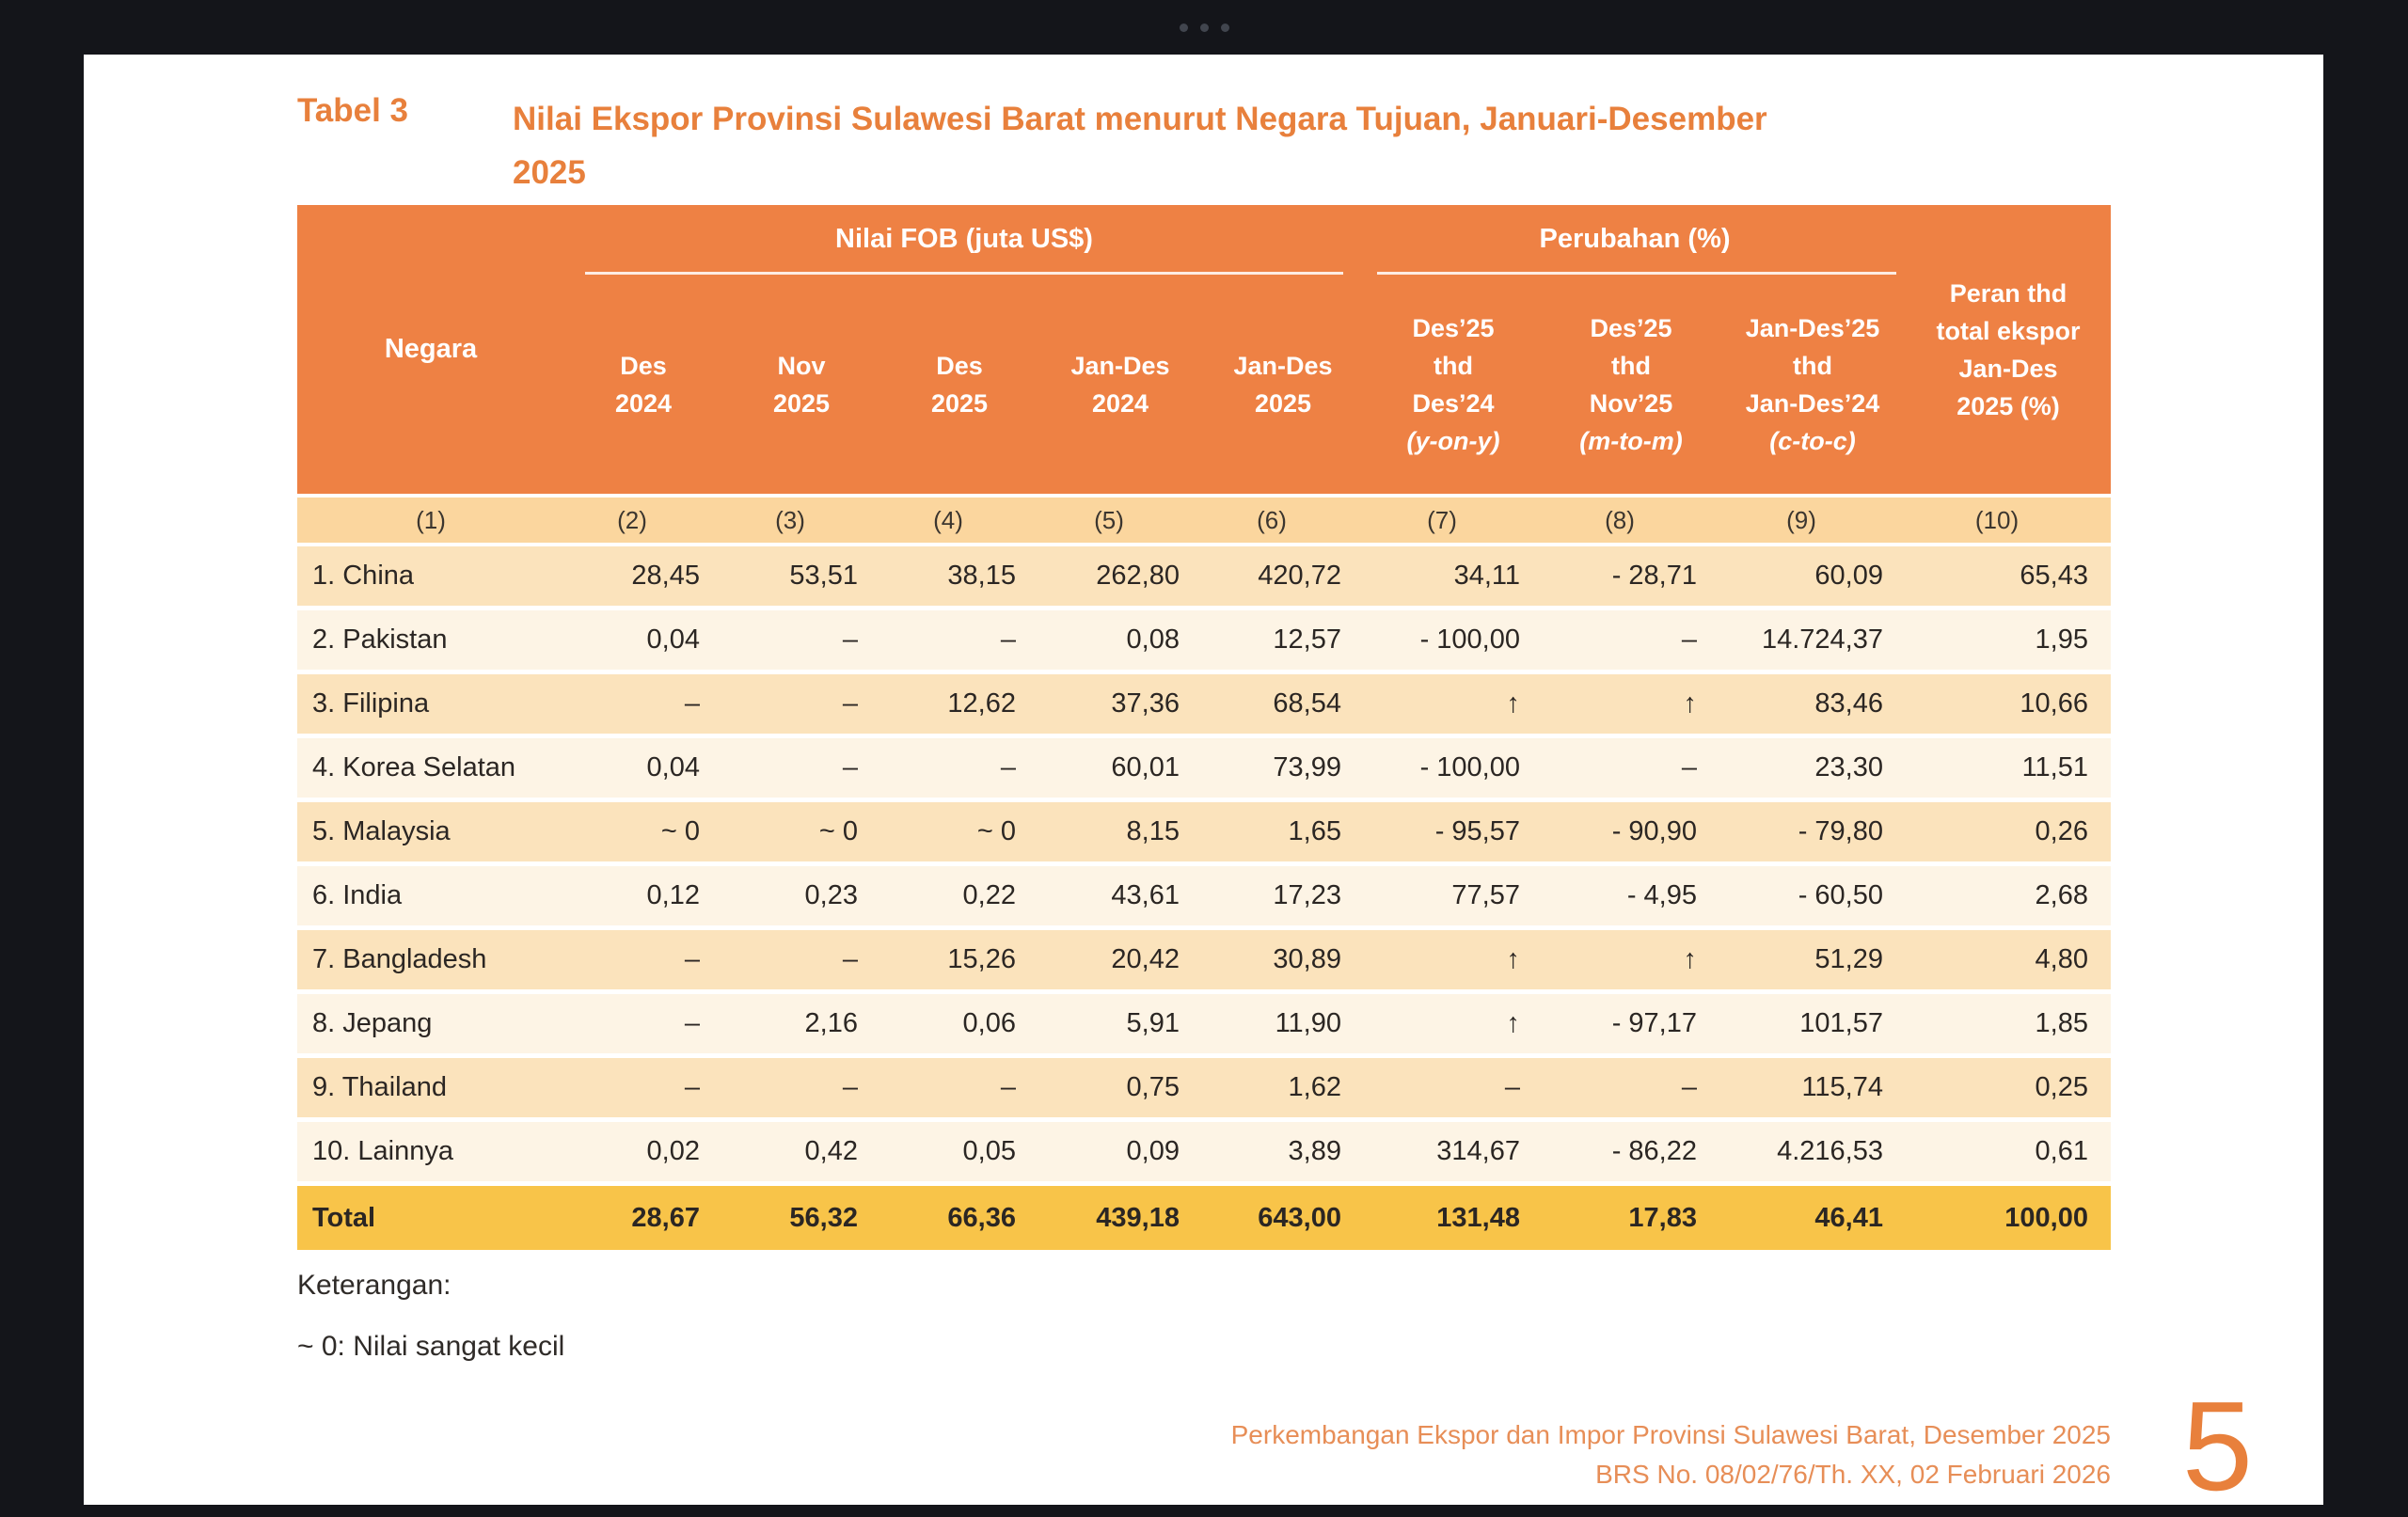 This screenshot has width=2408, height=1517. Describe the element at coordinates (1145, 959) in the screenshot. I see `value-cell: 20,42` at that location.